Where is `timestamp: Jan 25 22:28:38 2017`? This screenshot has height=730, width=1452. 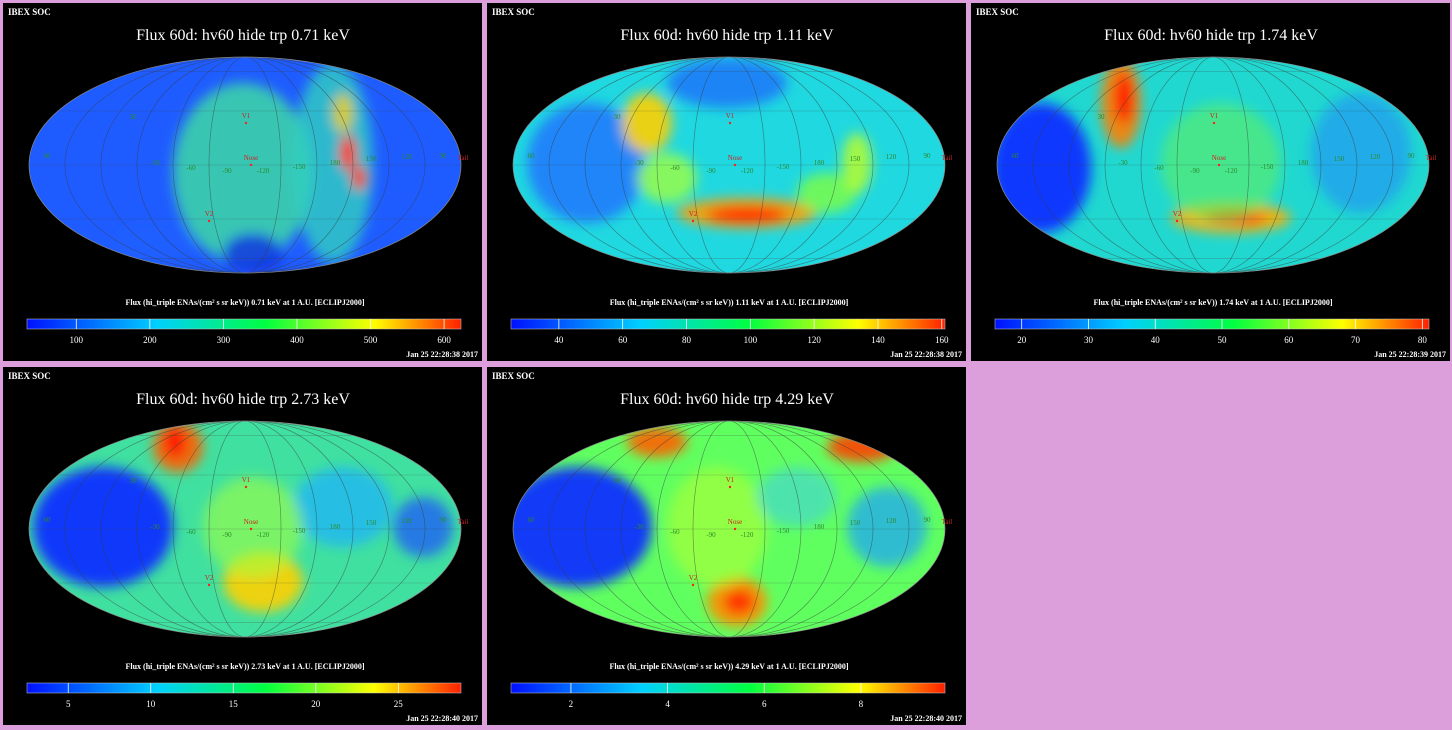 timestamp: Jan 25 22:28:38 2017 is located at coordinates (926, 354).